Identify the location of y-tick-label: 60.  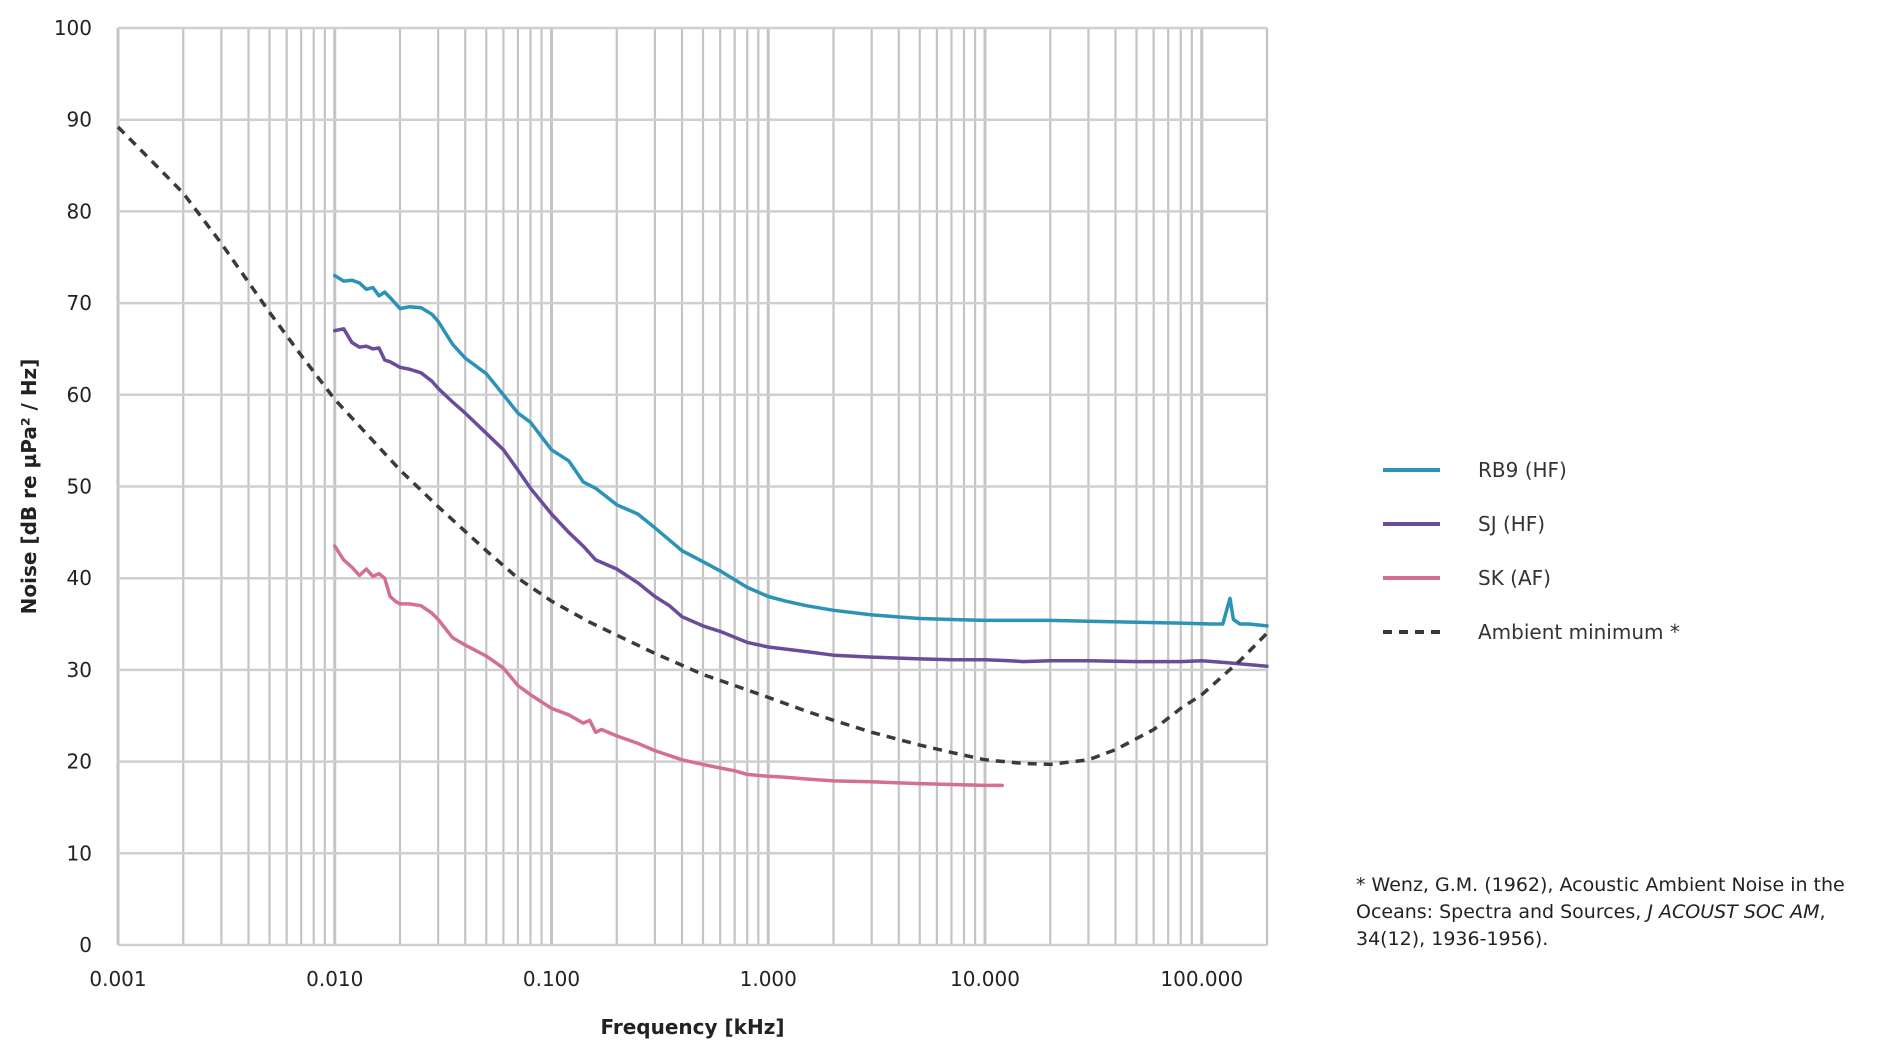
(79, 395).